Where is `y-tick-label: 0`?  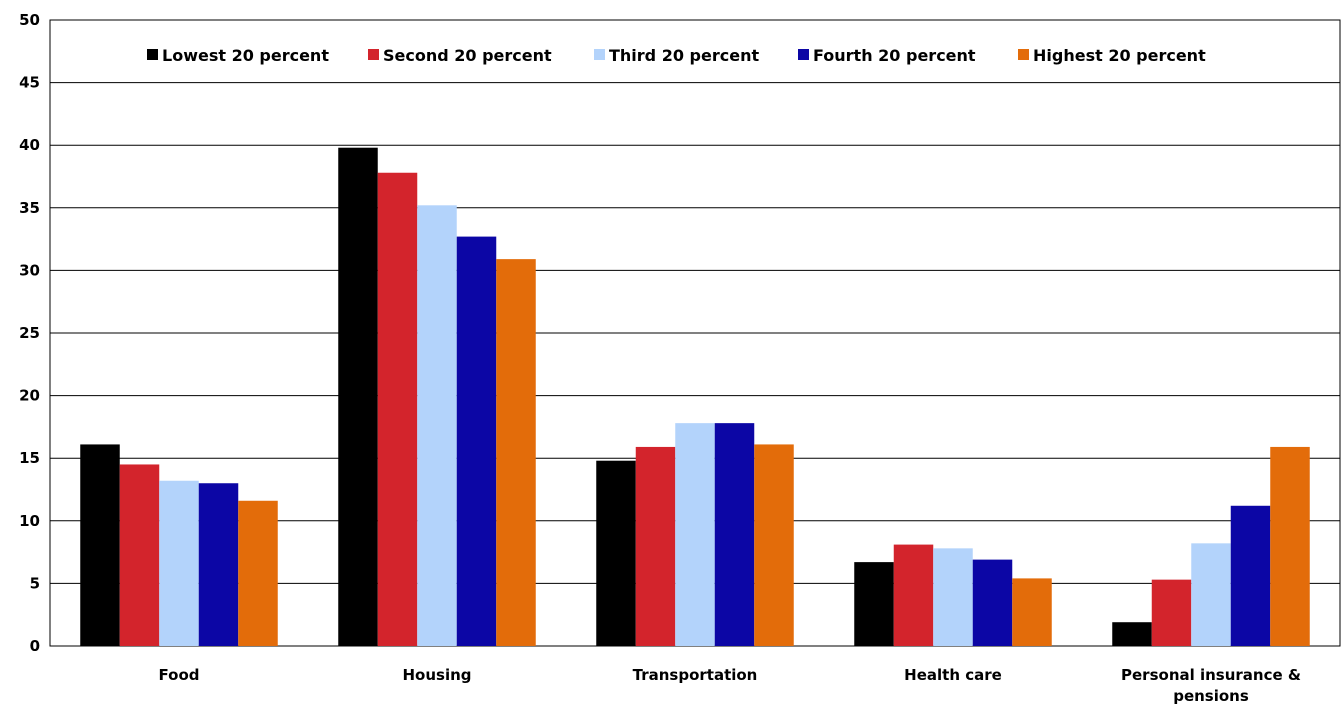
y-tick-label: 0 is located at coordinates (35, 646).